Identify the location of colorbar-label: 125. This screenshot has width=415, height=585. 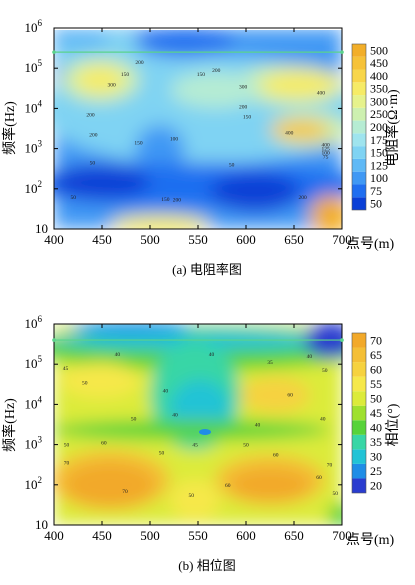
(379, 165).